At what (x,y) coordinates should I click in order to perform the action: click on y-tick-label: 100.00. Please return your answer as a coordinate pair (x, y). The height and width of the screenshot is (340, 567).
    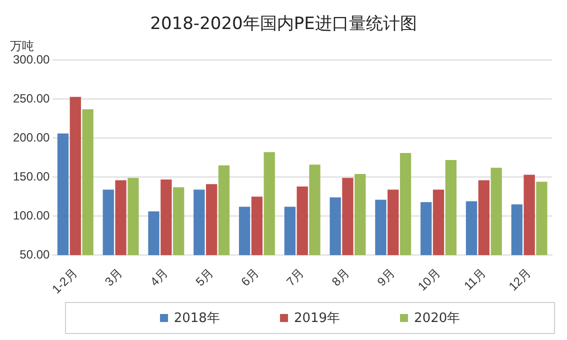
    Looking at the image, I should click on (31, 215).